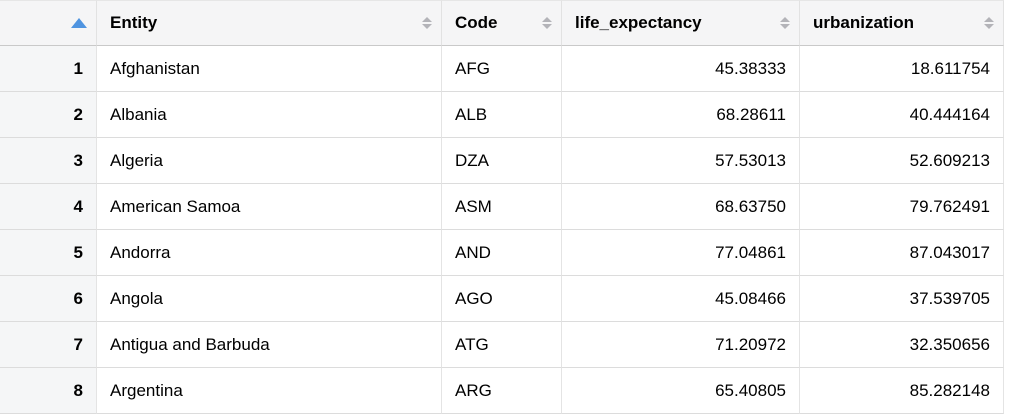 This screenshot has height=418, width=1010. What do you see at coordinates (269, 115) in the screenshot?
I see `cell-entity: Albania` at bounding box center [269, 115].